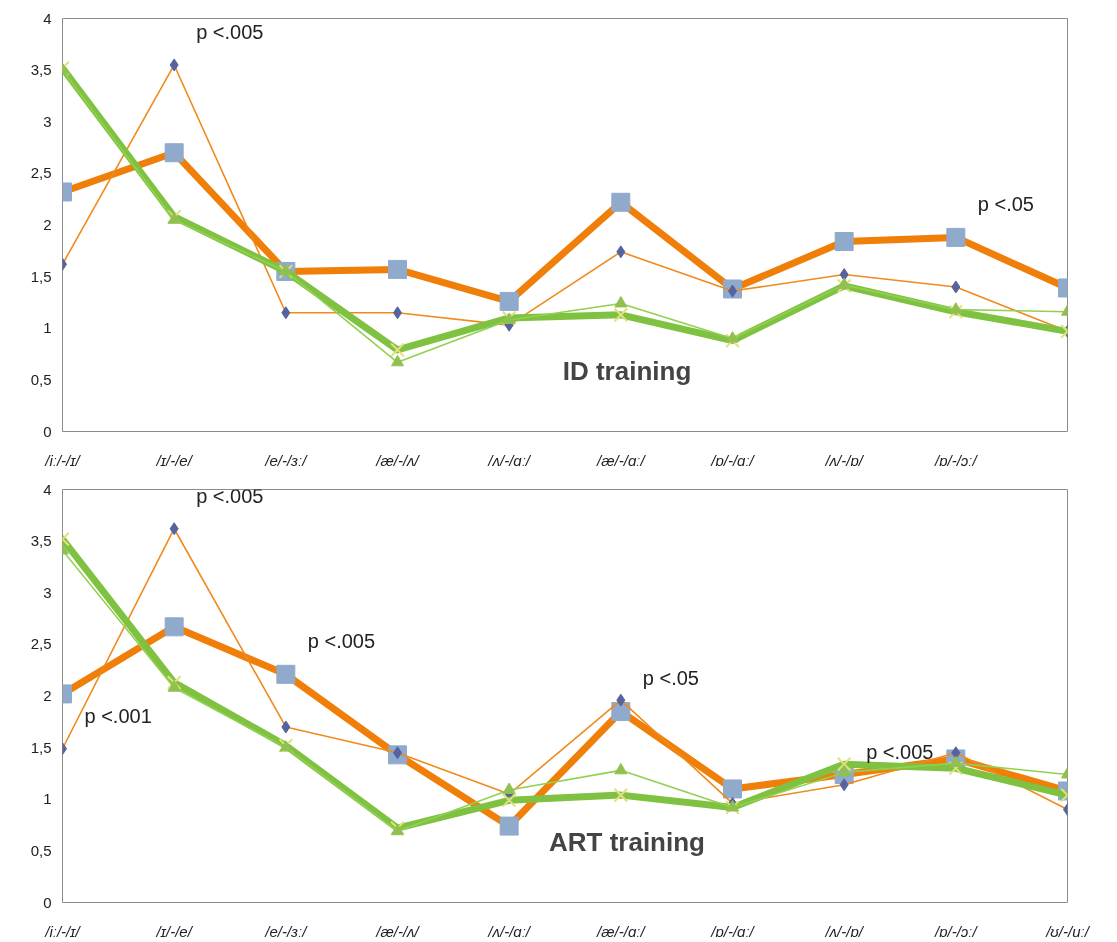  Describe the element at coordinates (627, 841) in the screenshot. I see `text: ART training` at that location.